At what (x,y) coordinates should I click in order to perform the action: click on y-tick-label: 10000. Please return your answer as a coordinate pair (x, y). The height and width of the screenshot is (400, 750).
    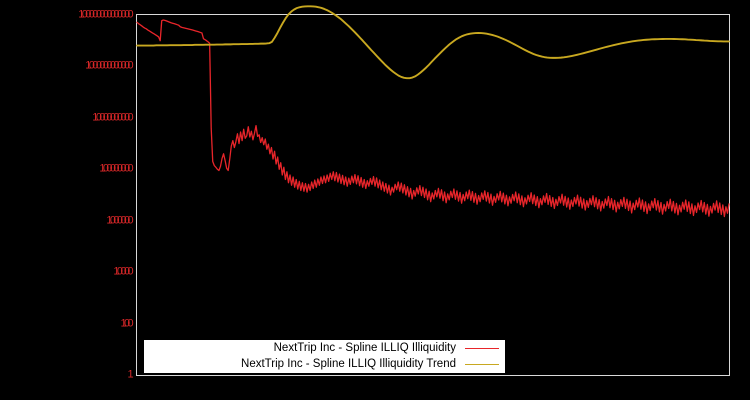
    Looking at the image, I should click on (123, 271).